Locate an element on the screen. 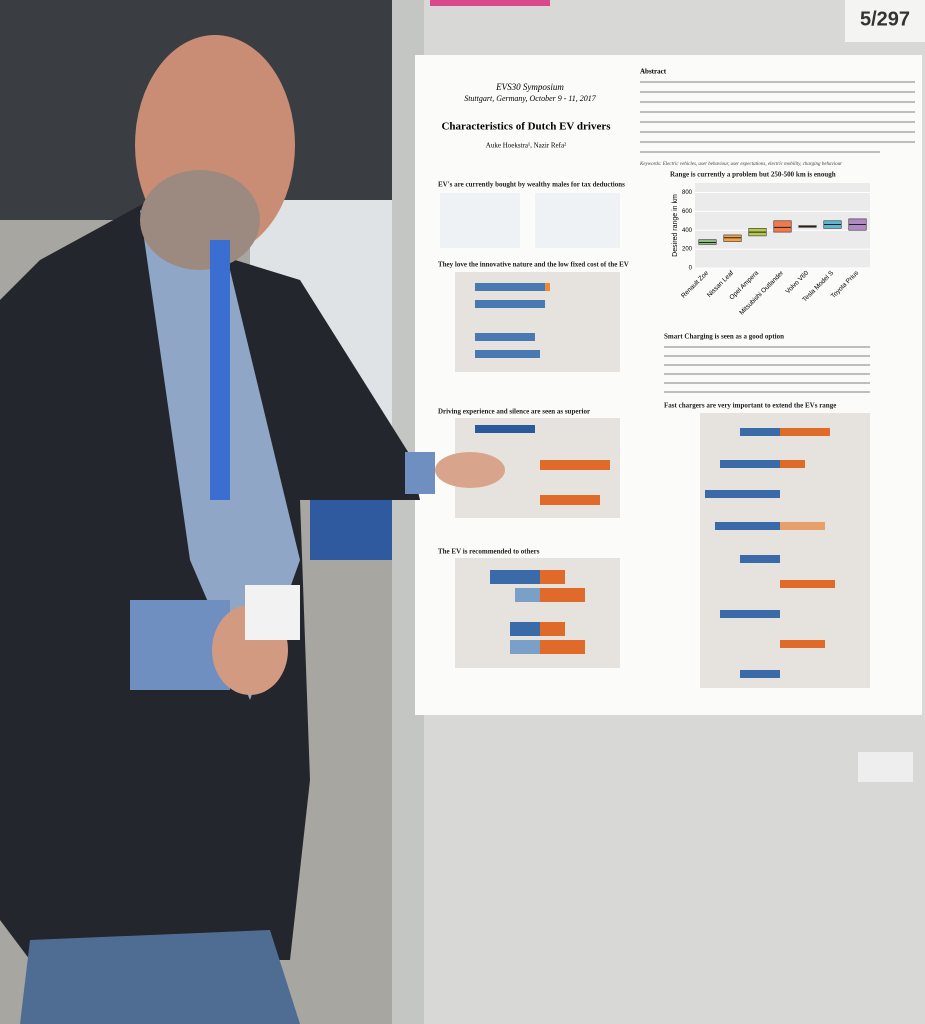 The image size is (925, 1024). badge is located at coordinates (885, 21).